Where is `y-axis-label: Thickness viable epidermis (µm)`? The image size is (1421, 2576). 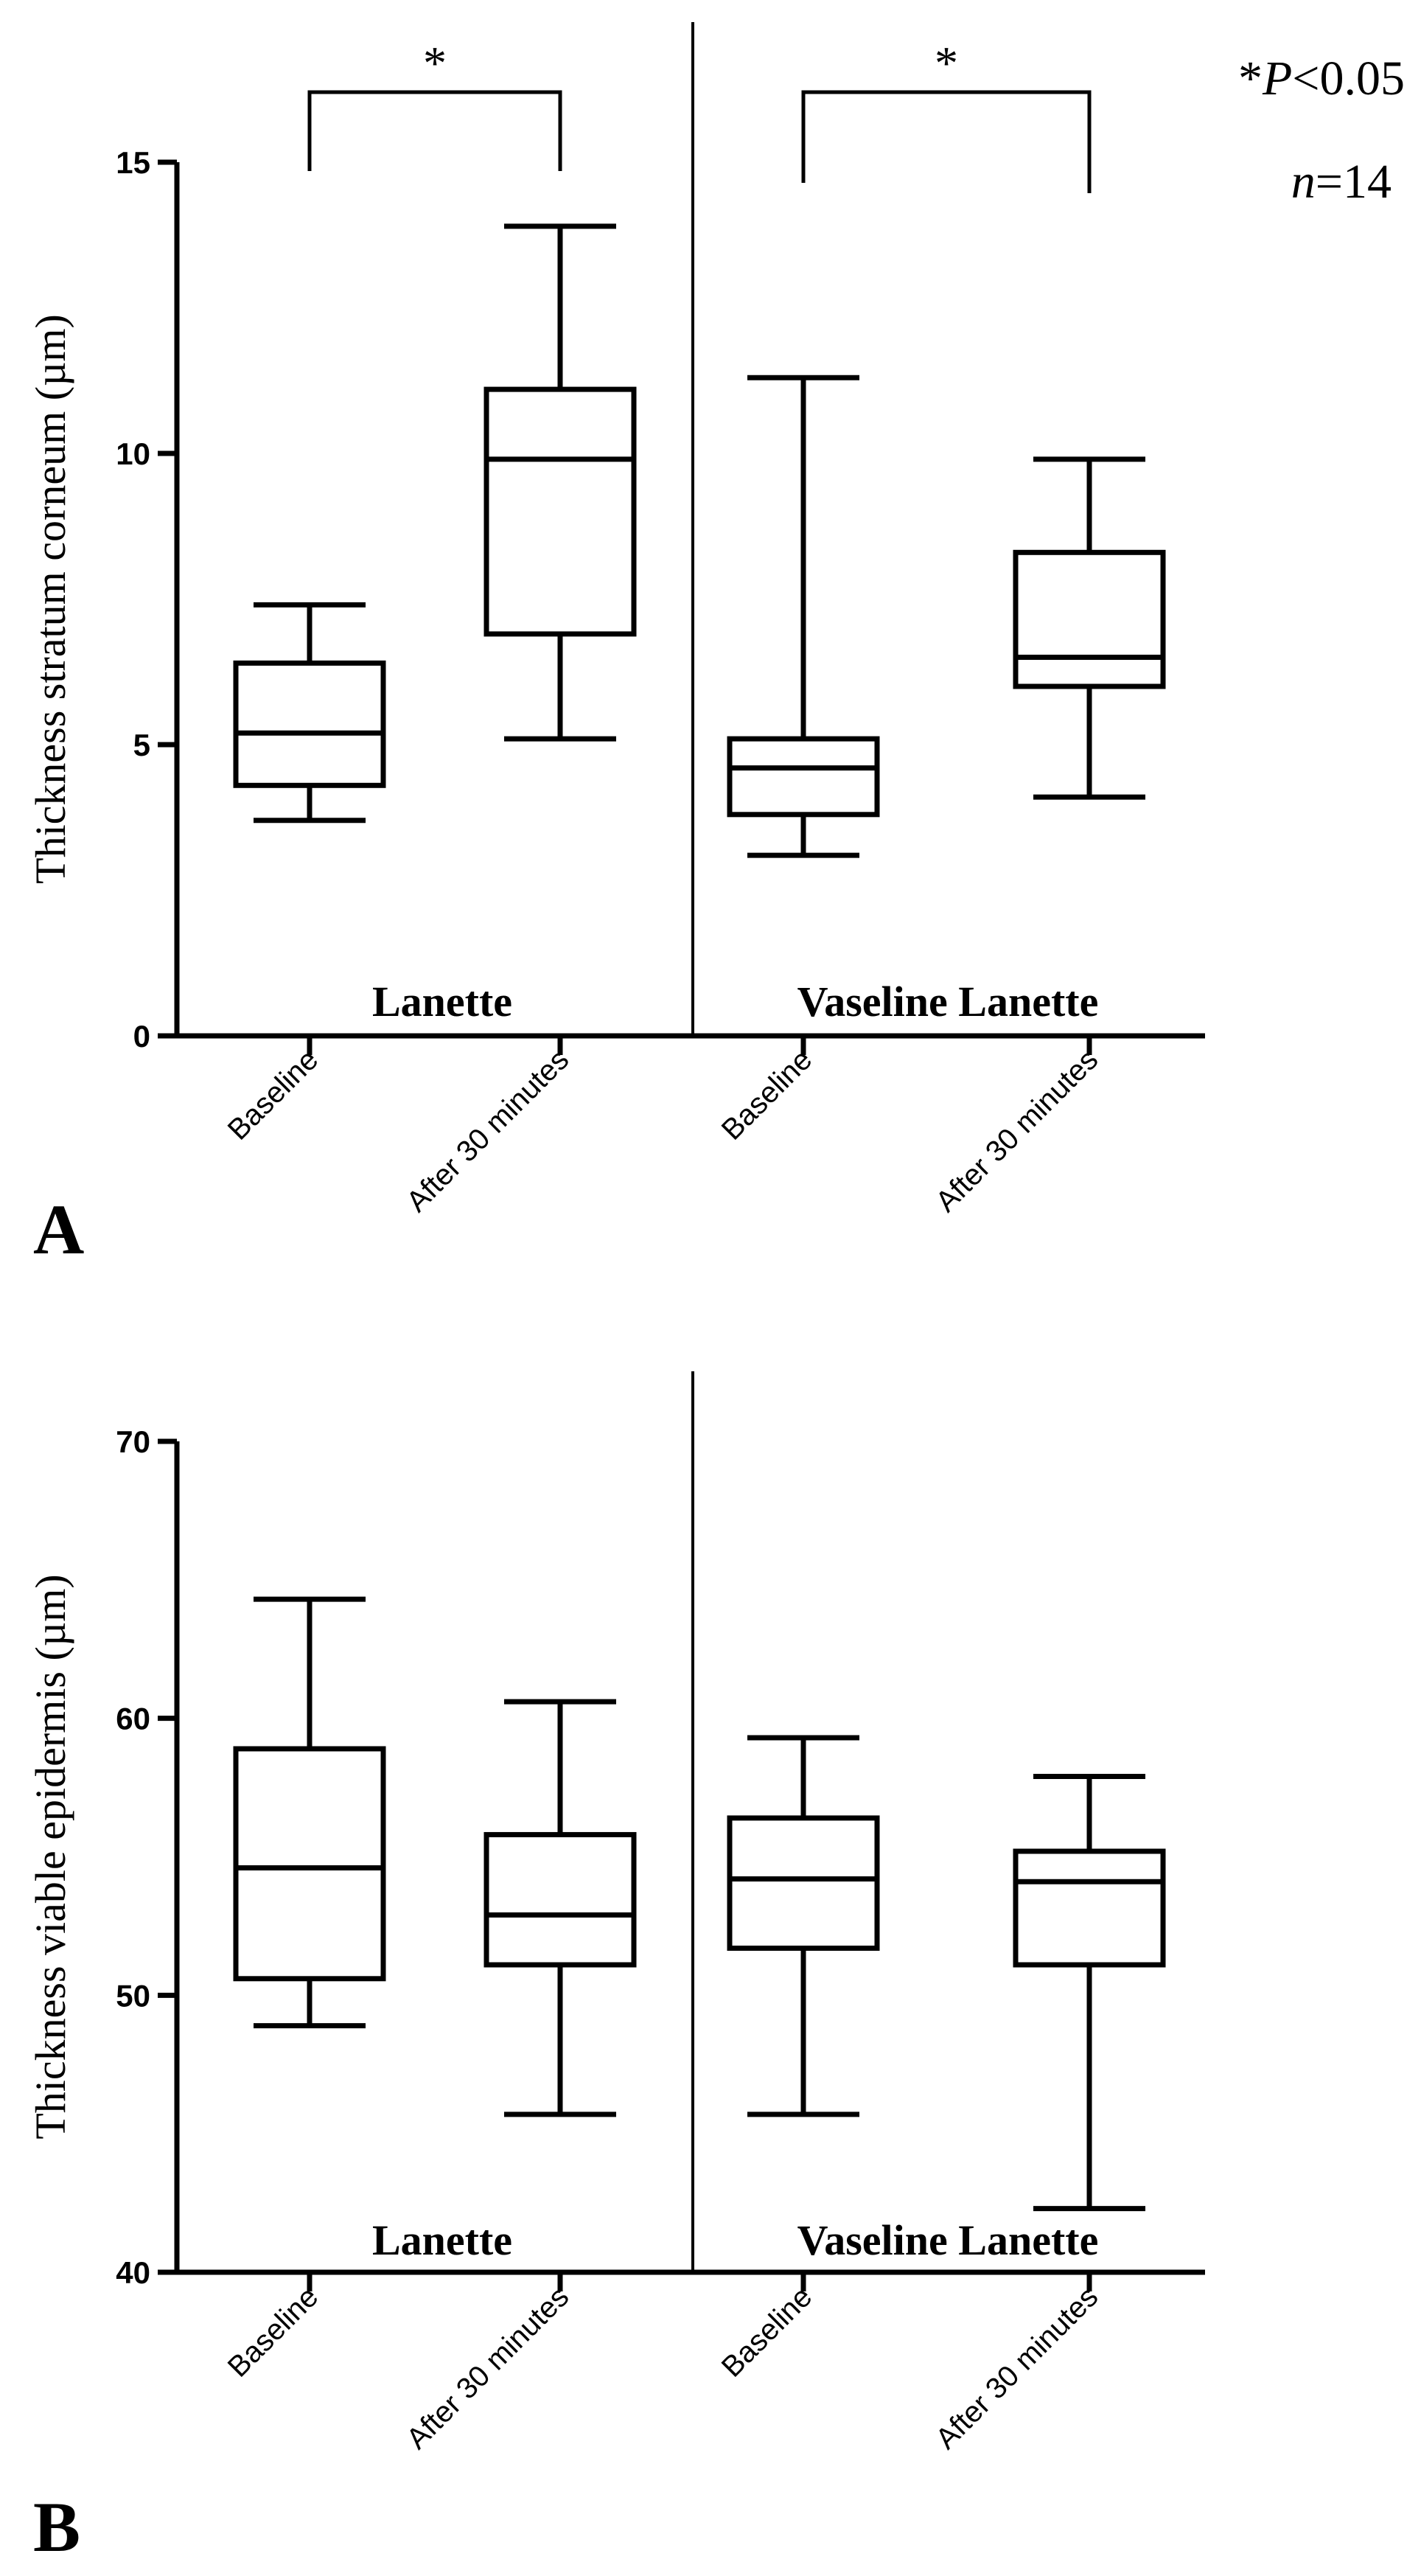 y-axis-label: Thickness viable epidermis (µm) is located at coordinates (50, 1856).